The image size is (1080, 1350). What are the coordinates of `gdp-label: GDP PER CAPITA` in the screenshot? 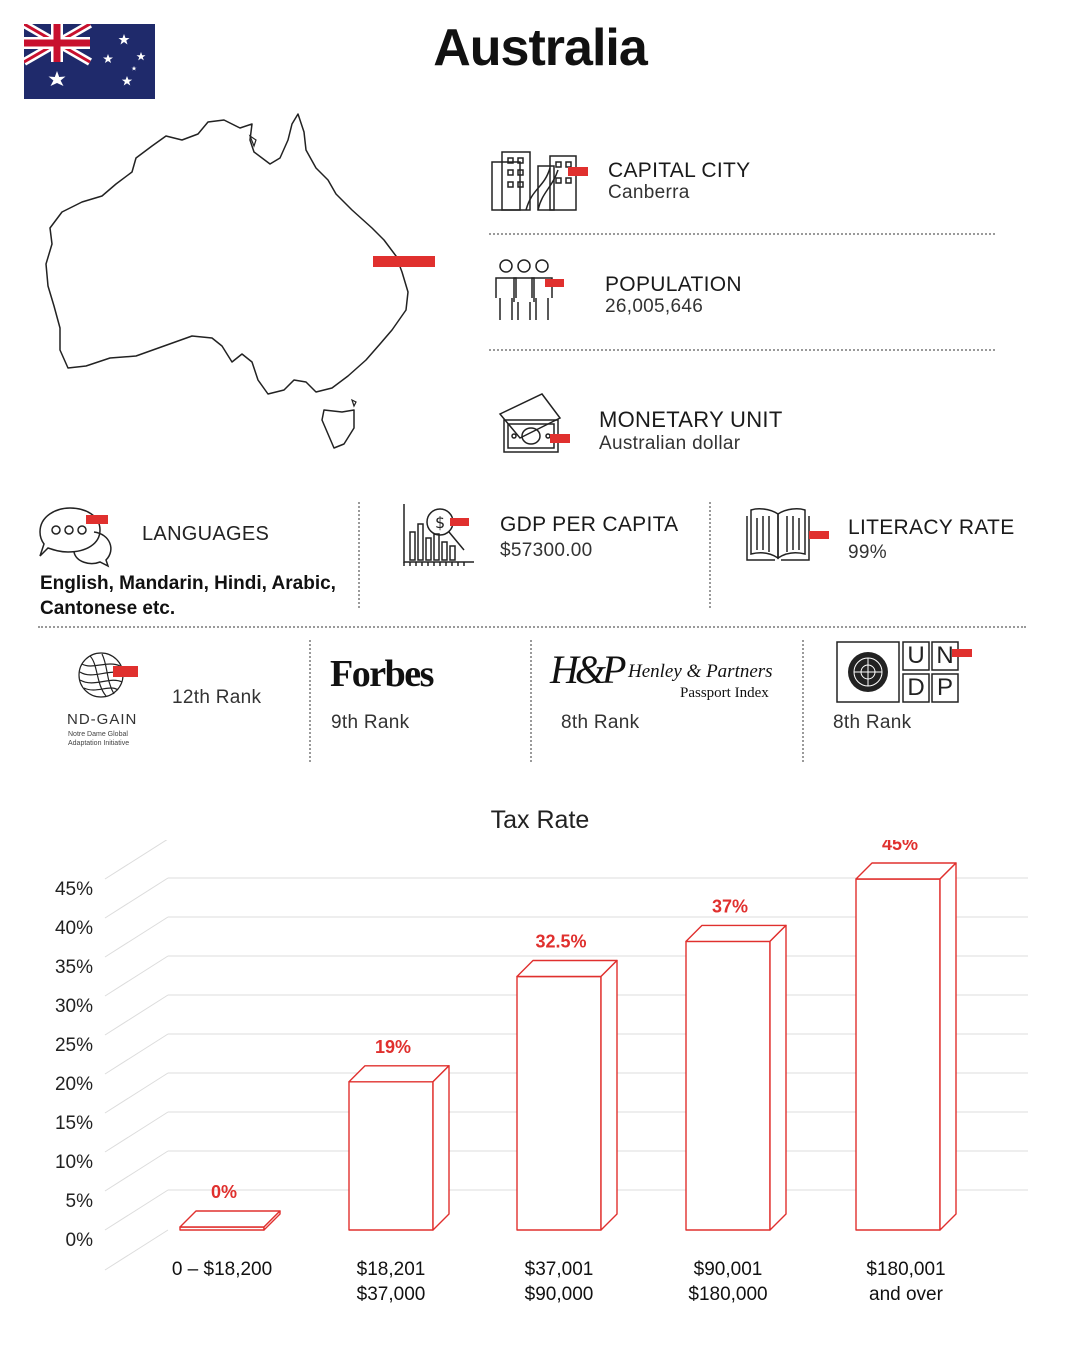 It's located at (589, 524).